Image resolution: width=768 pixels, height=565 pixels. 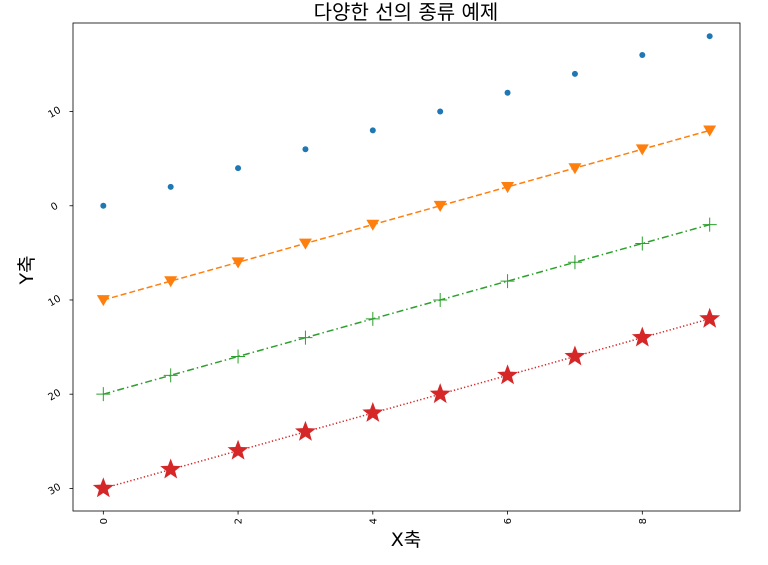 I want to click on y-axis-label: Y축, so click(x=27, y=270).